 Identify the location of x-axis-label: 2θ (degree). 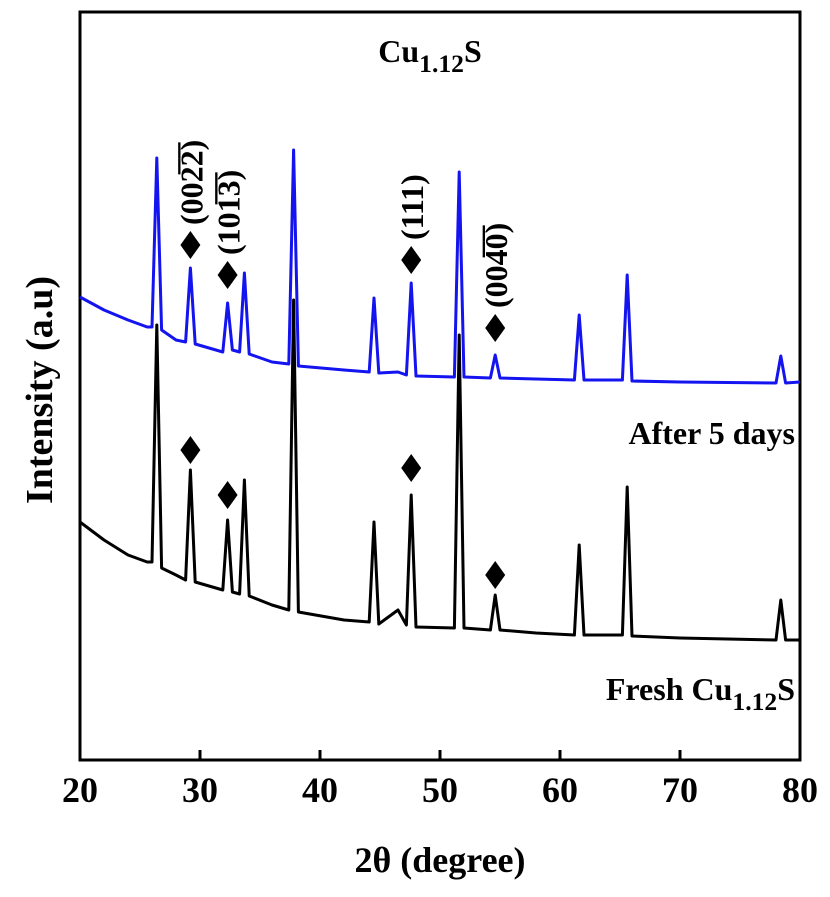
(439, 860).